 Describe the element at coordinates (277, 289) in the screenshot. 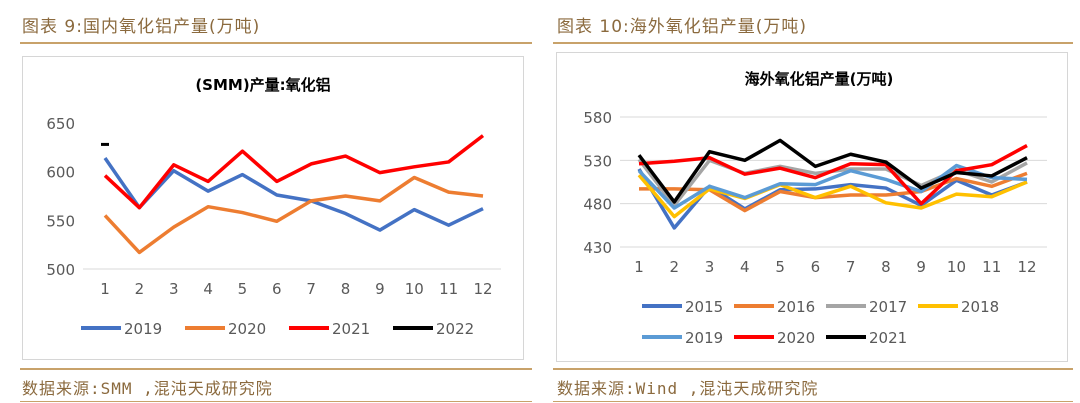

I see `left-x-tick-label: 6` at that location.